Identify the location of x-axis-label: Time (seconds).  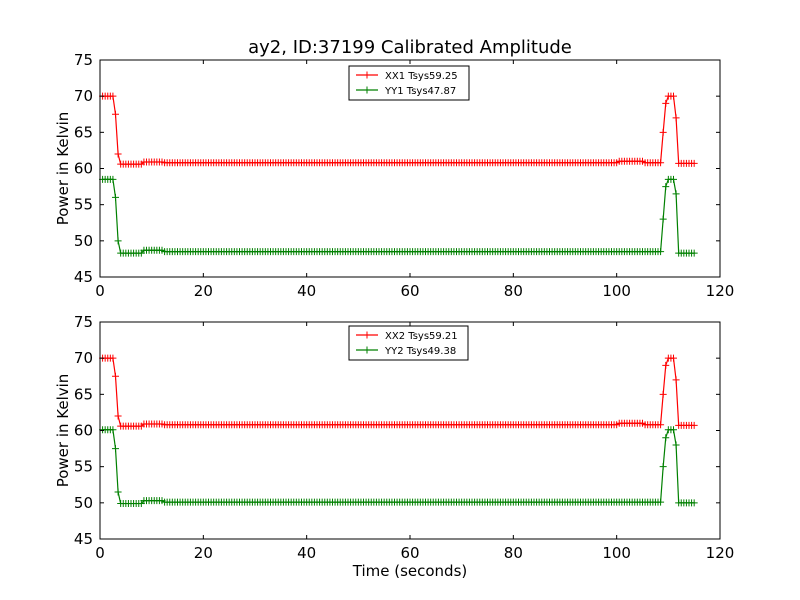
(410, 571).